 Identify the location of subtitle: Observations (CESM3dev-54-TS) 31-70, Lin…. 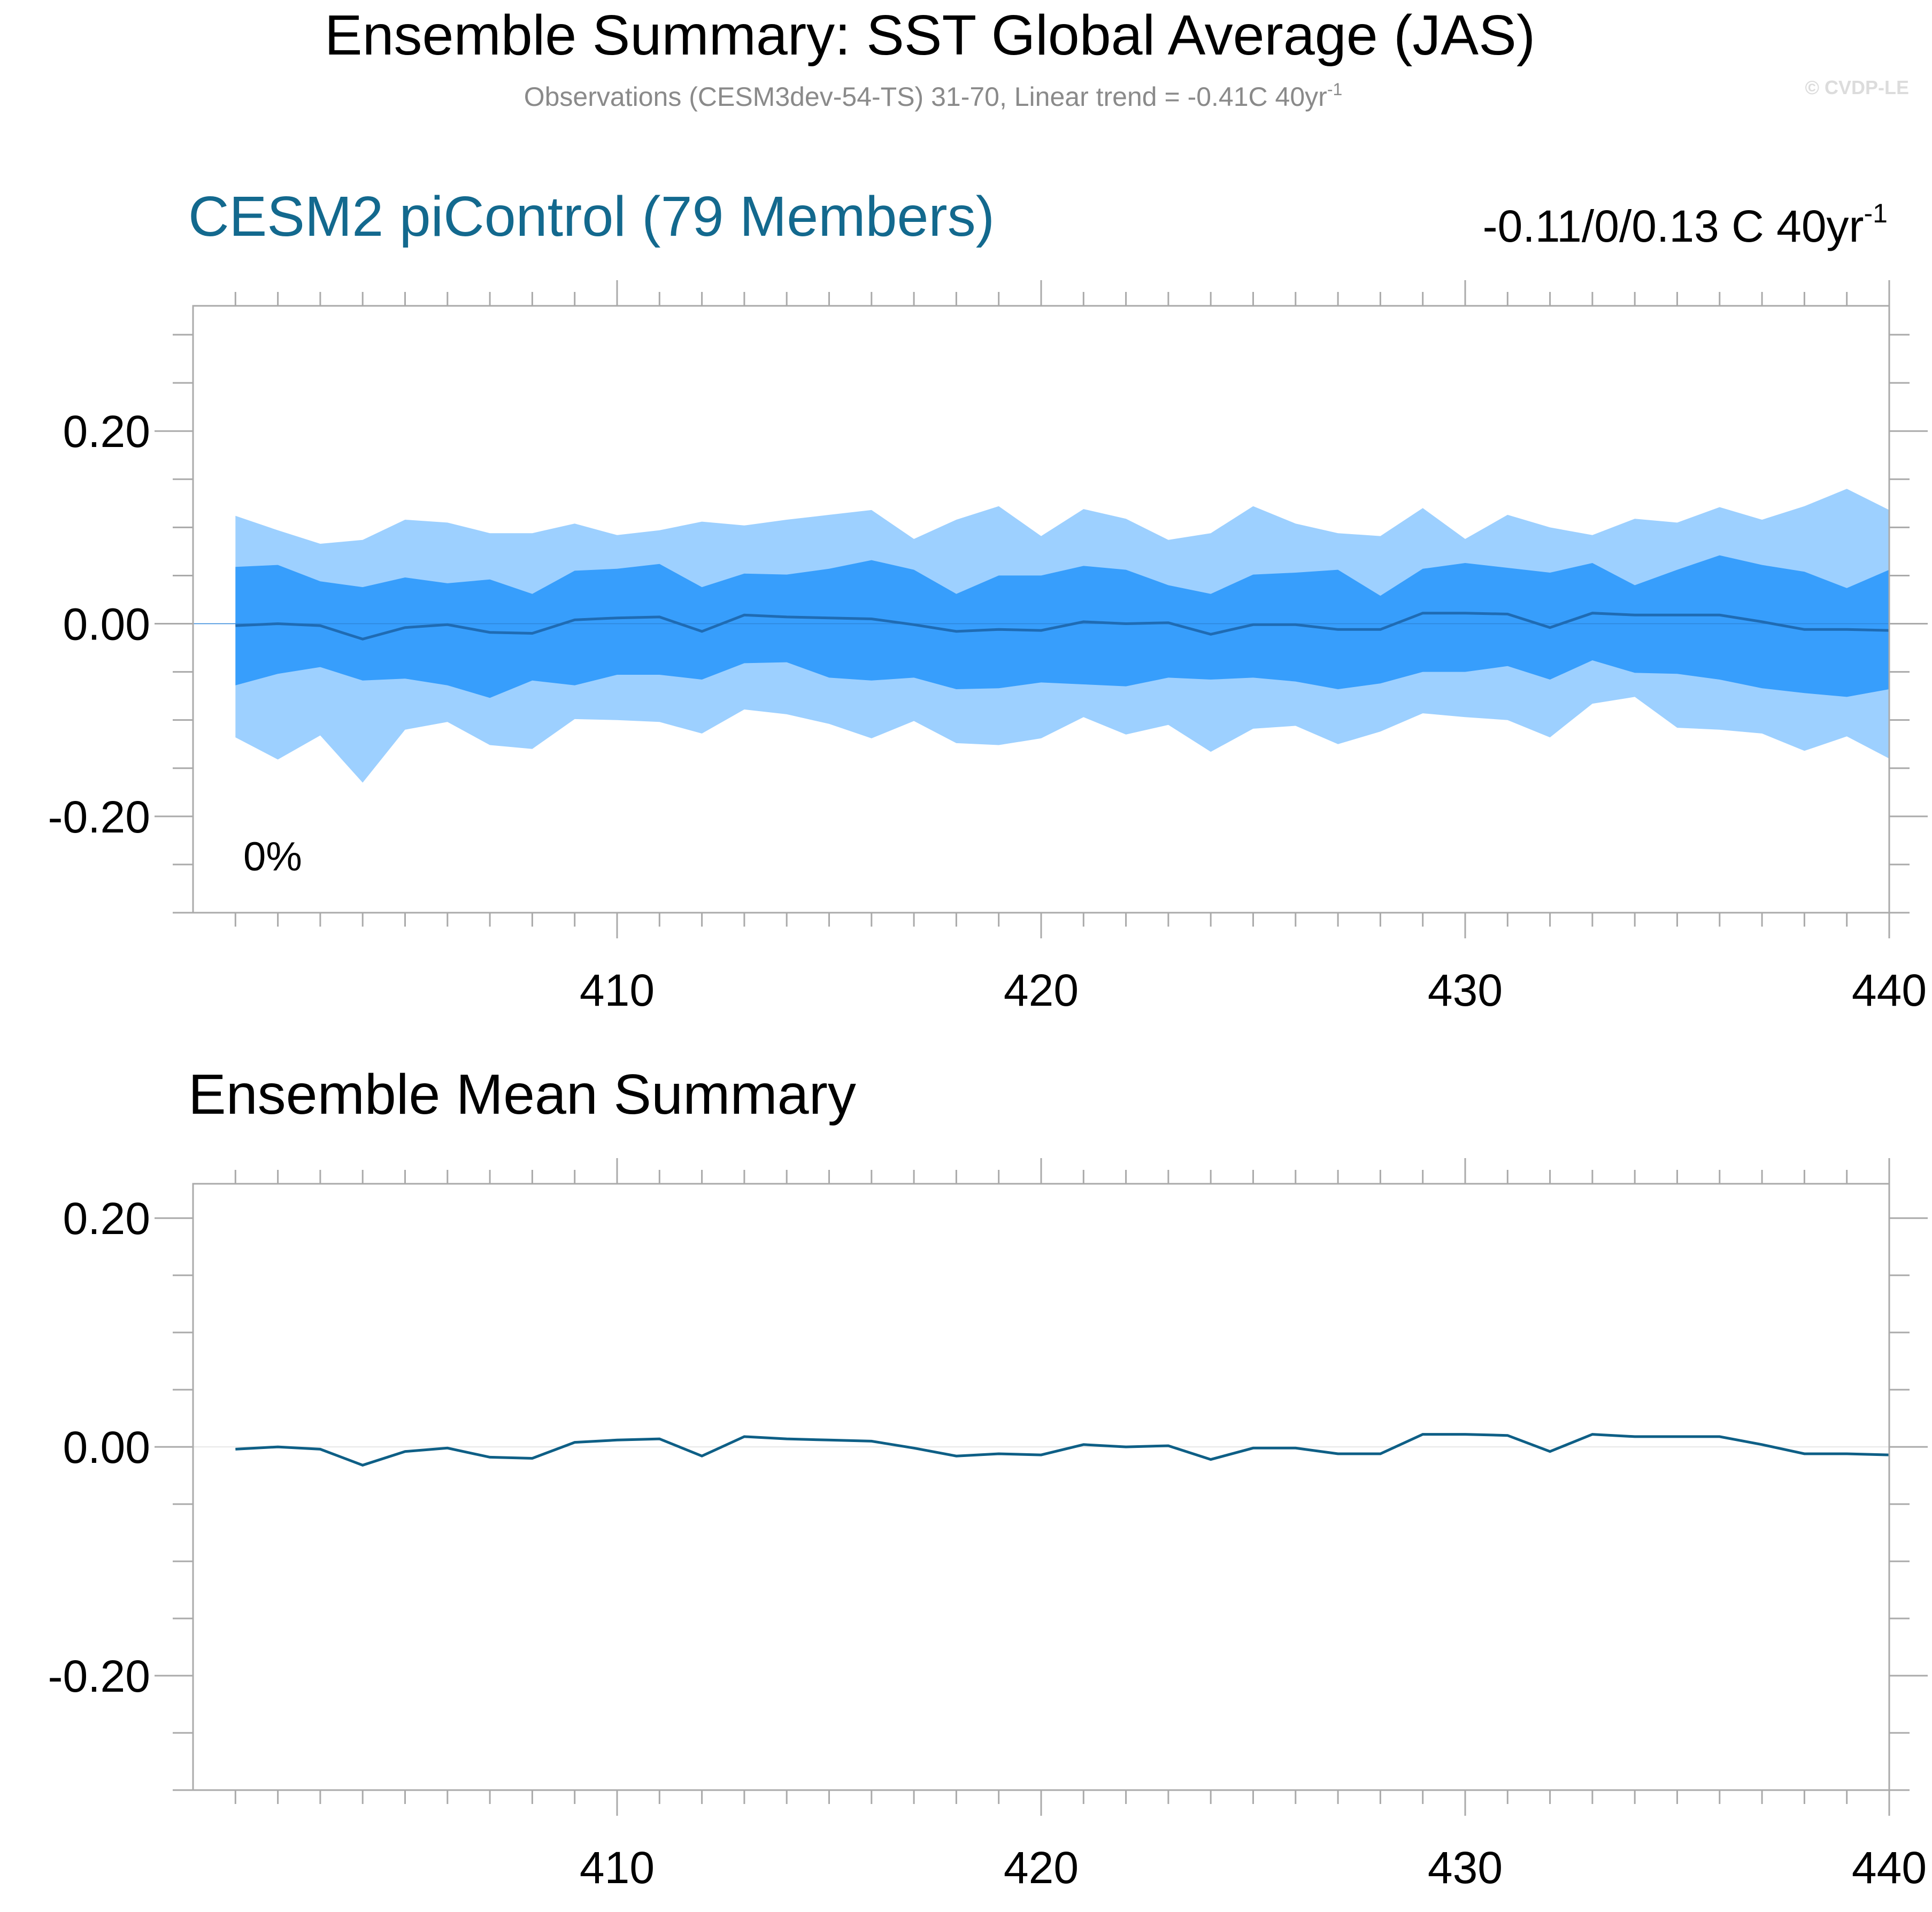
(933, 96).